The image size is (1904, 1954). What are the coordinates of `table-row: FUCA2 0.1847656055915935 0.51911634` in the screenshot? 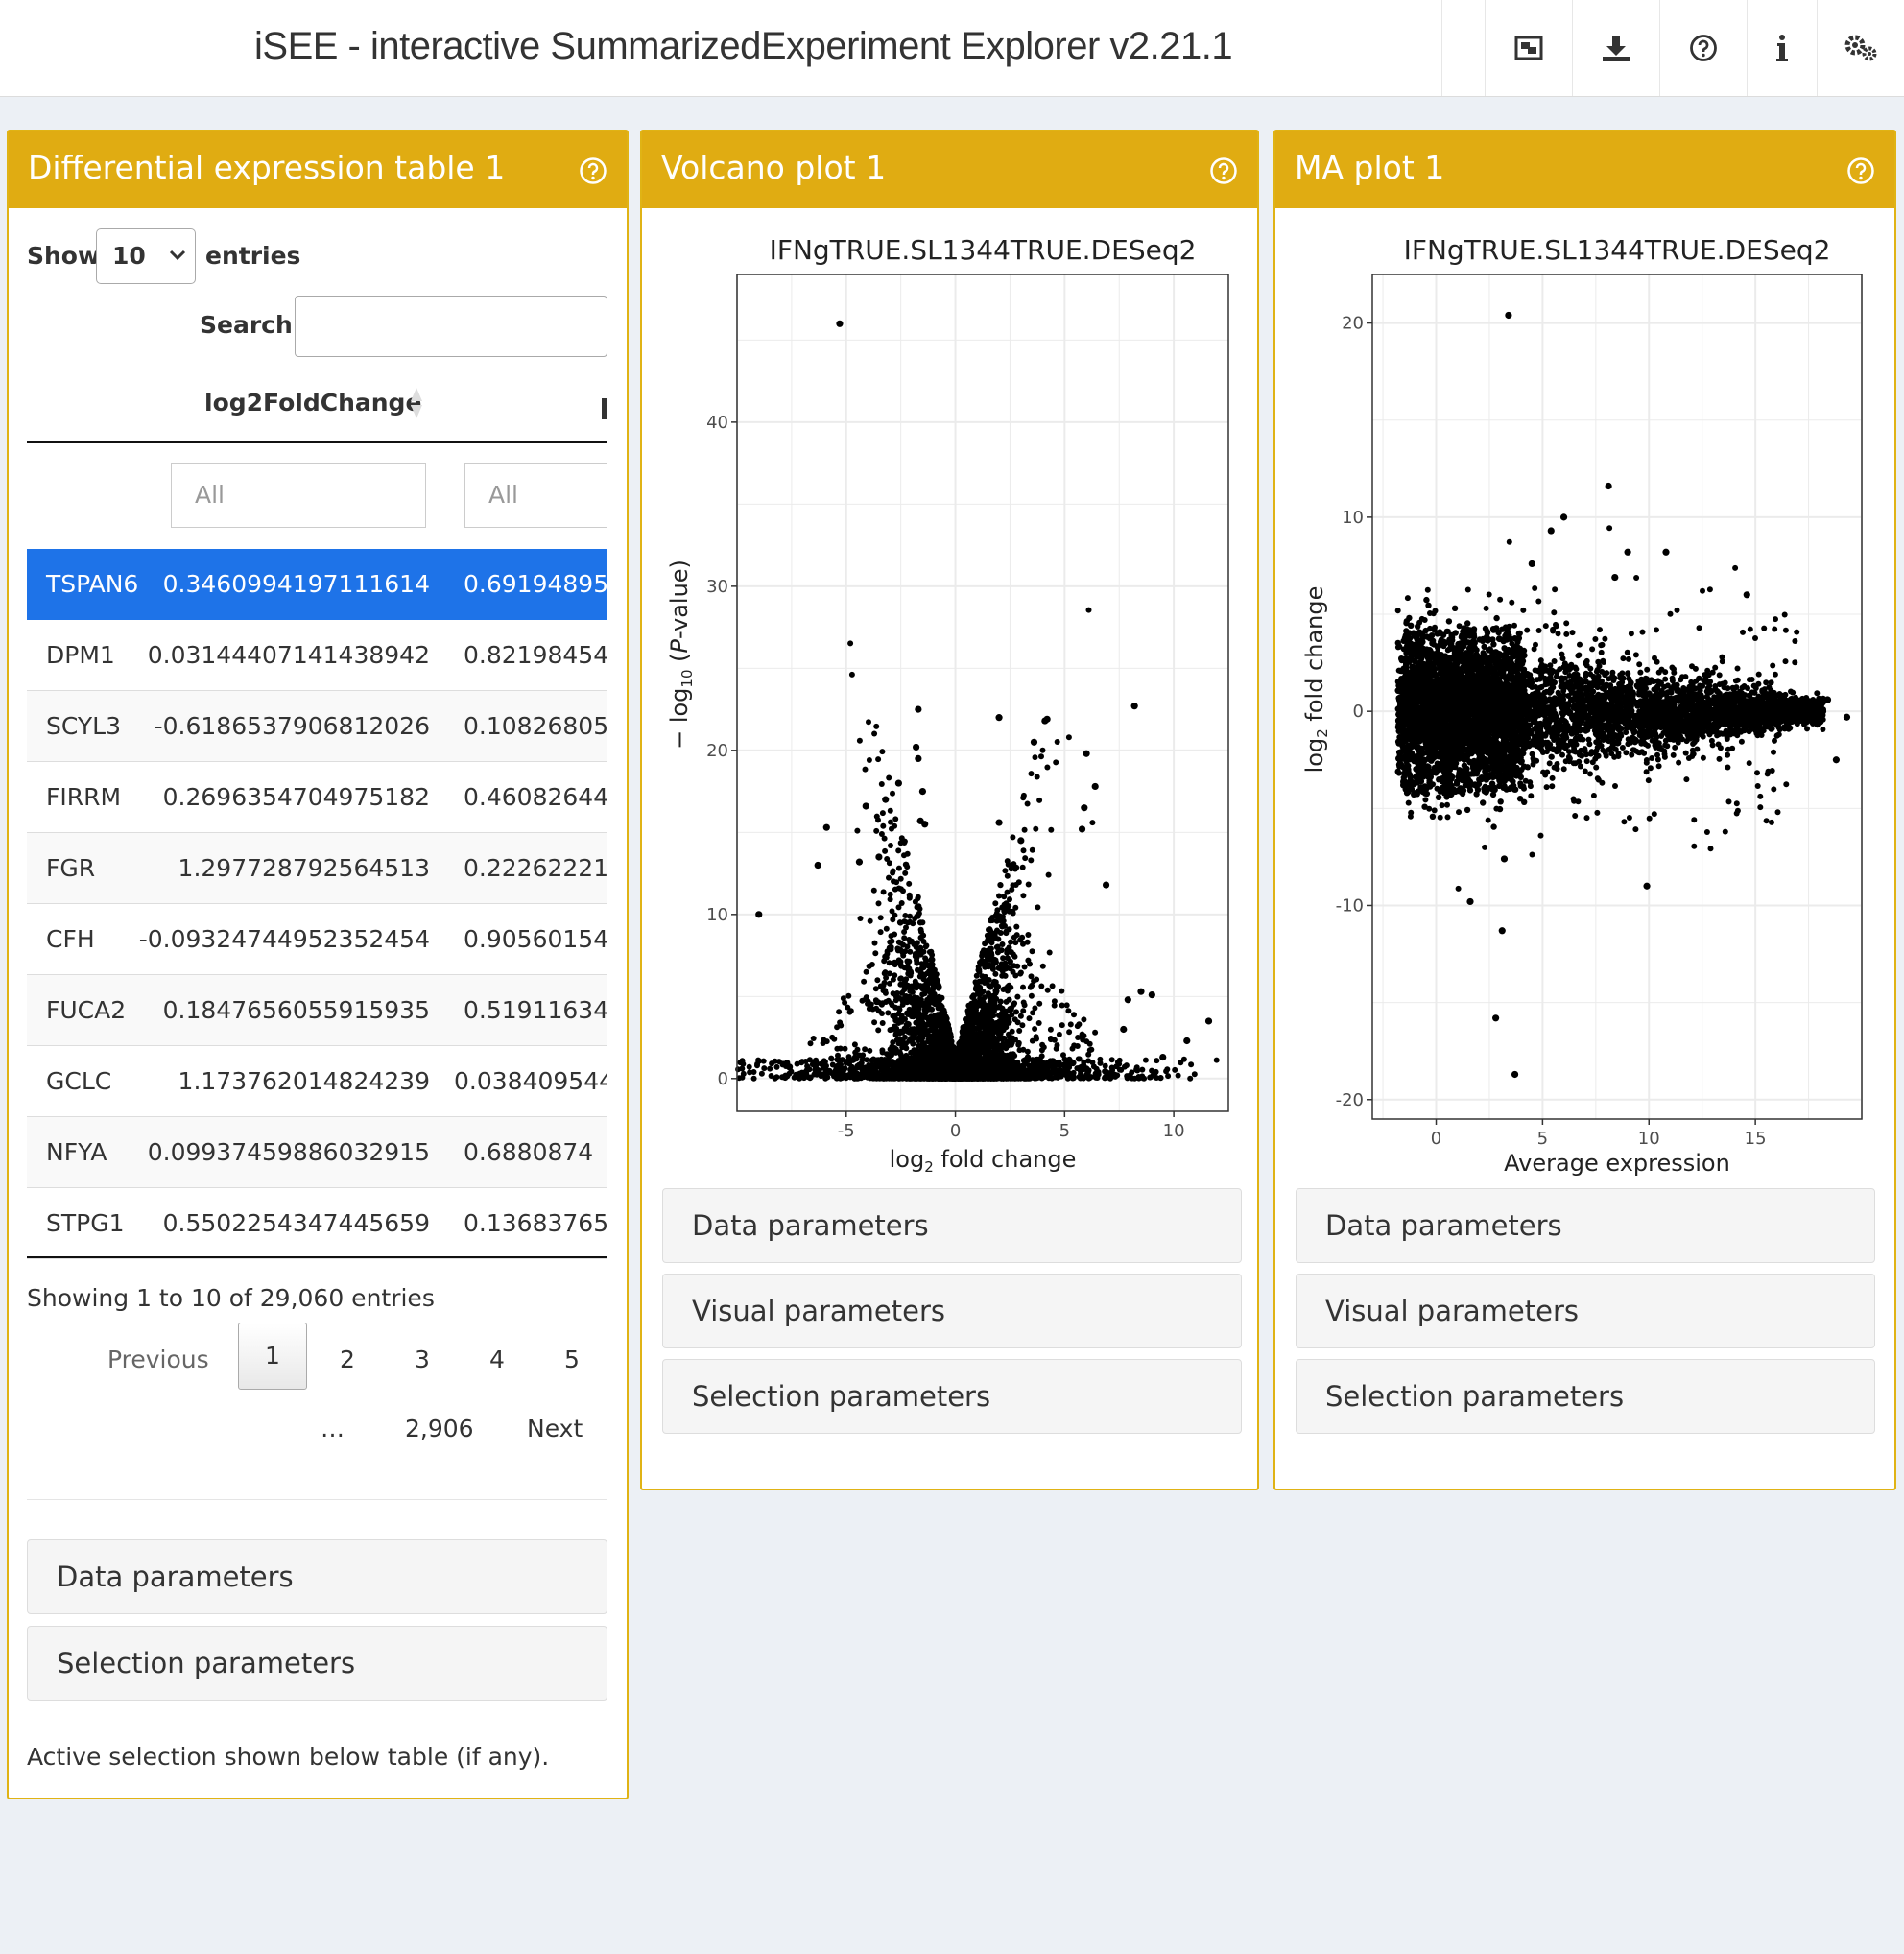 It's located at (317, 1010).